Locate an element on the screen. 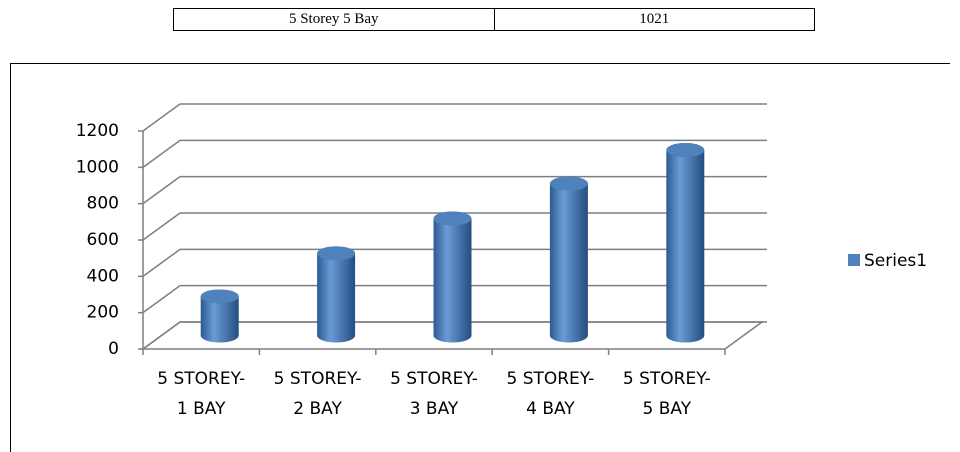 The width and height of the screenshot is (960, 452). x-tick-label-line: 4 BAY is located at coordinates (550, 409).